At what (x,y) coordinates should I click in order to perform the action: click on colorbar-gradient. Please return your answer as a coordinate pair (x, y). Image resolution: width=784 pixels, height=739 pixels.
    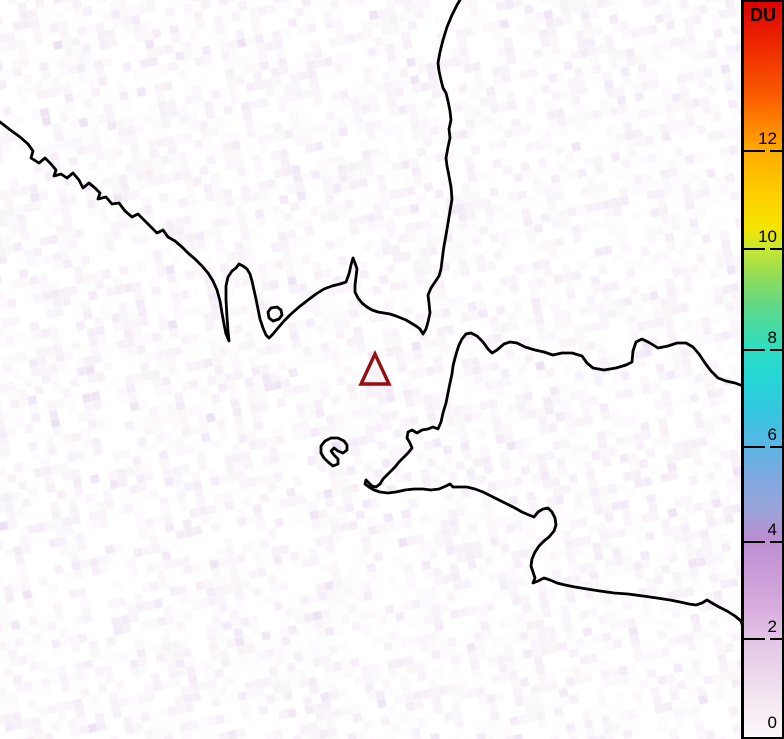
    Looking at the image, I should click on (763, 369).